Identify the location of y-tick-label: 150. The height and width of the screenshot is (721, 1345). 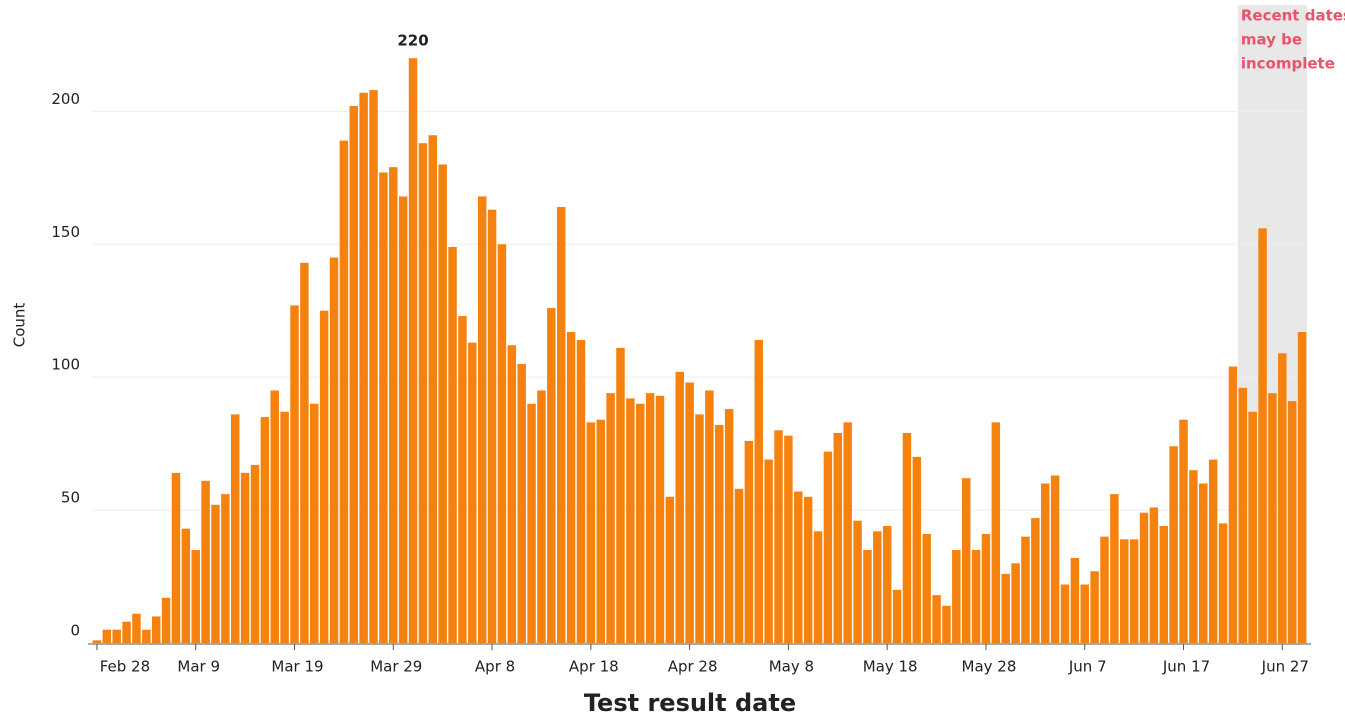
(65, 232).